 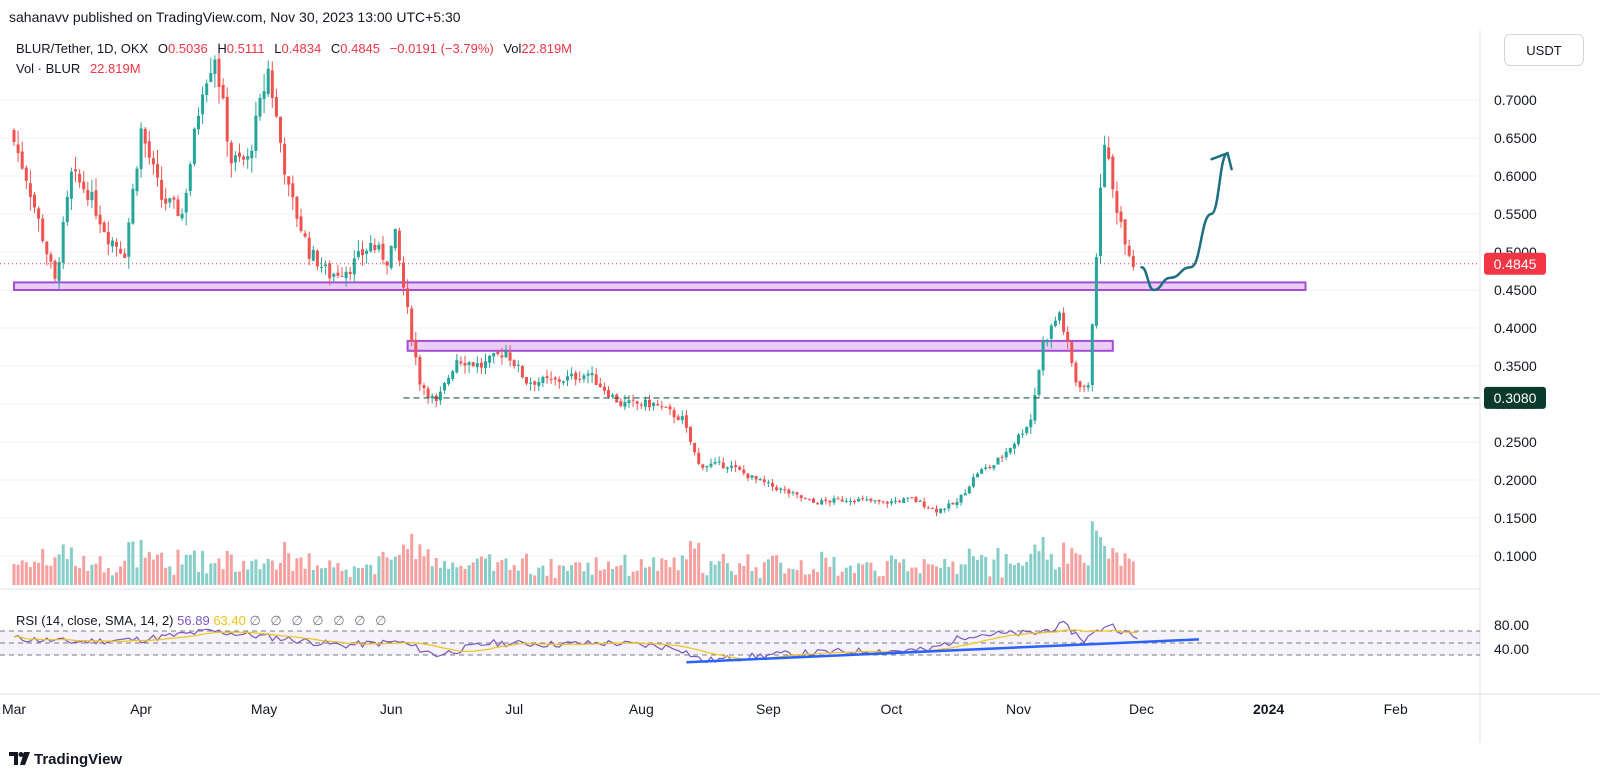 What do you see at coordinates (1515, 518) in the screenshot?
I see `price-tick-label: 0.1500` at bounding box center [1515, 518].